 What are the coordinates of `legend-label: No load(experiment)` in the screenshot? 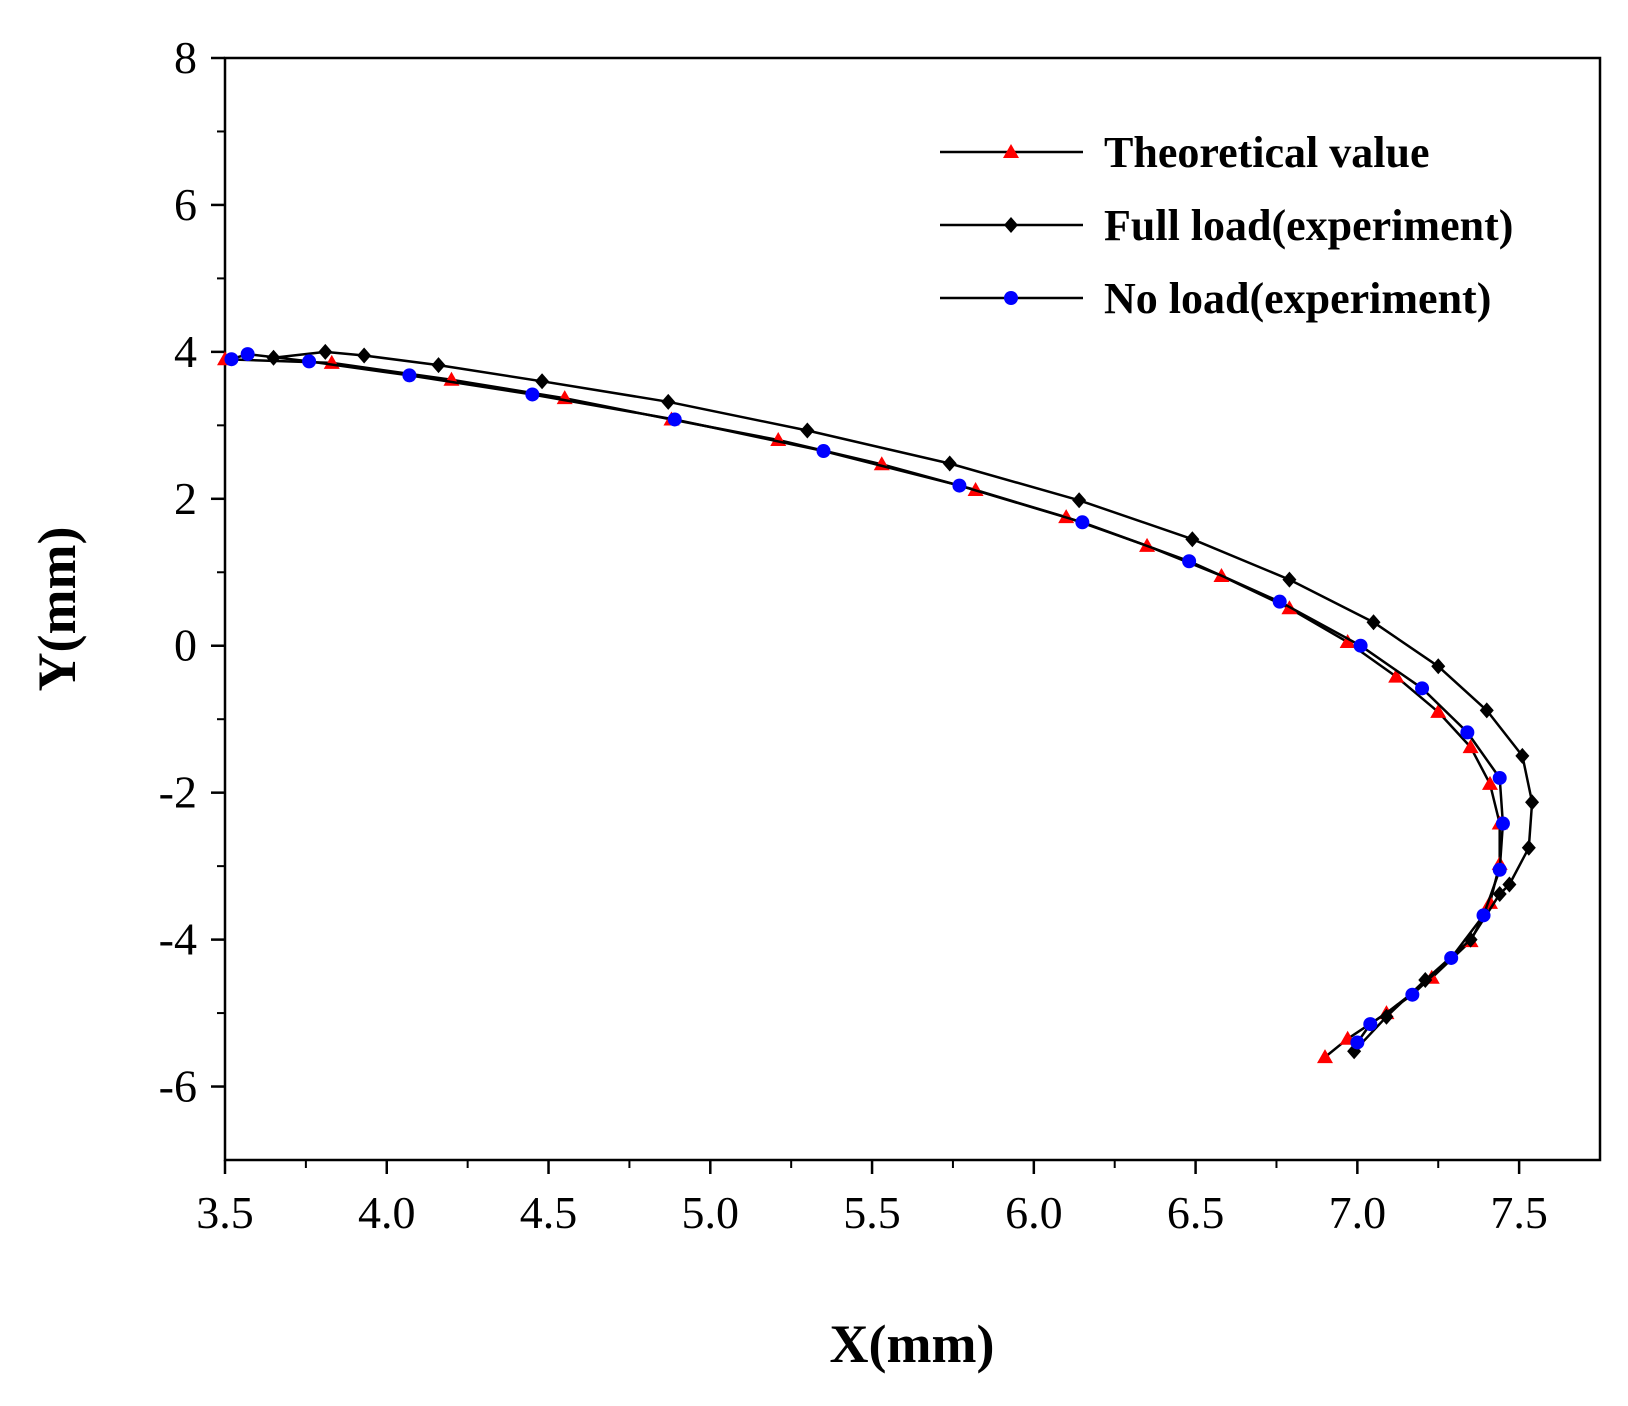 It's located at (1297, 298).